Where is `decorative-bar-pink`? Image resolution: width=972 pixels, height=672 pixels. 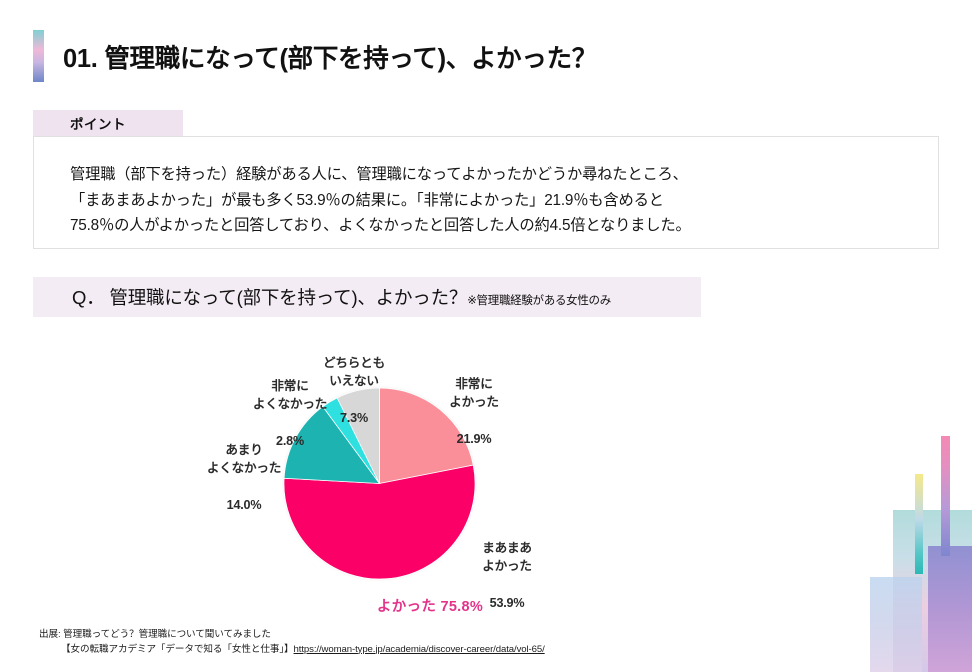
decorative-bar-pink is located at coordinates (945, 496).